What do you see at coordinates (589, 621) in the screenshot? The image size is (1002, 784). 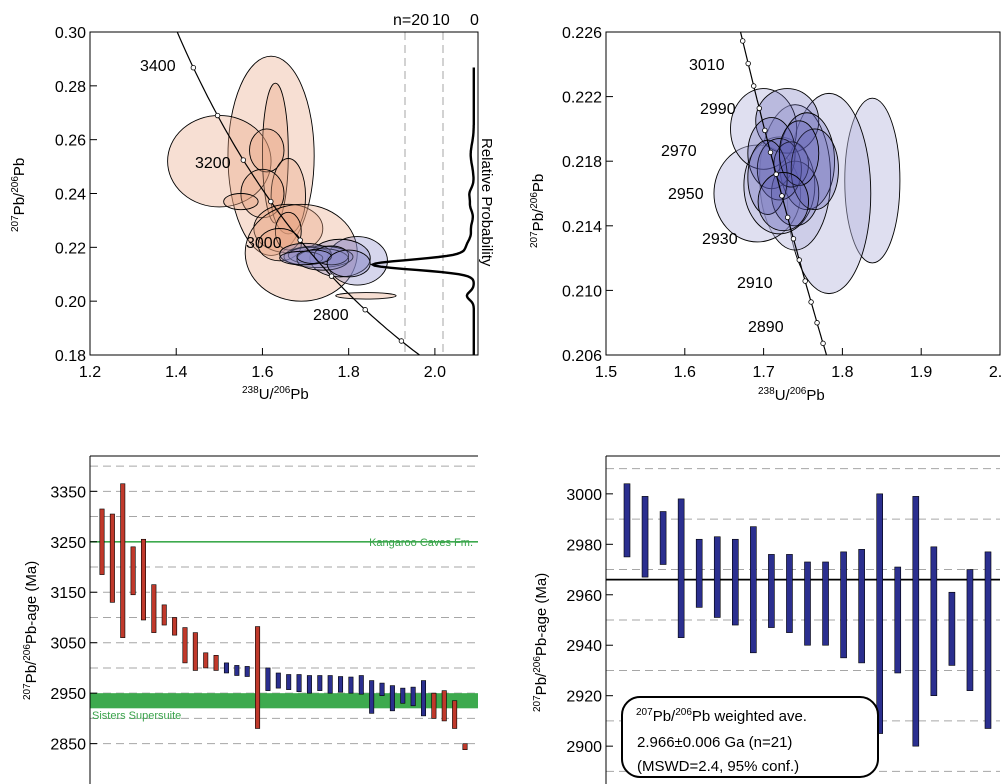 I see `axis-ticks: 2900 2920 2940 2960 2980 3000` at bounding box center [589, 621].